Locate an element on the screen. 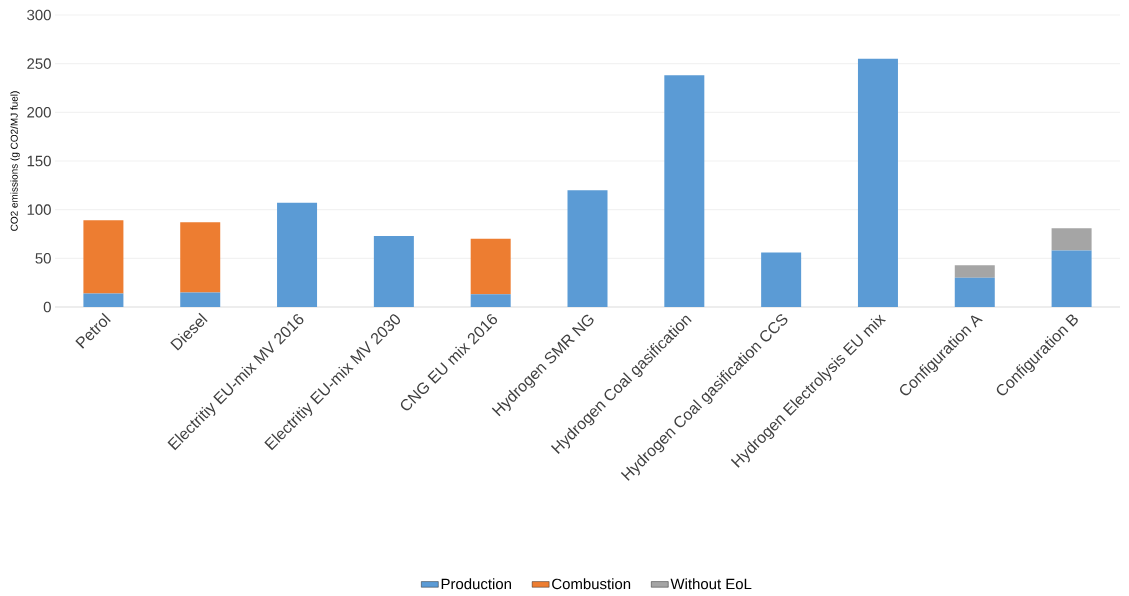 This screenshot has width=1129, height=596. legend-label: Production is located at coordinates (476, 584).